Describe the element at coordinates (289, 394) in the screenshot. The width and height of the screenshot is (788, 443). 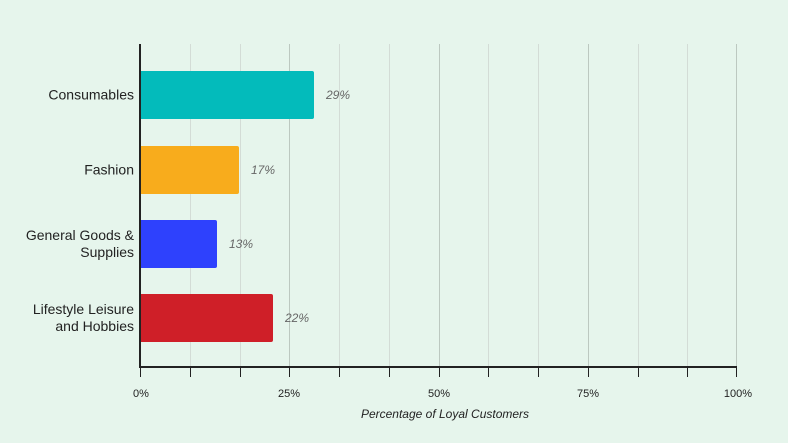
I see `x-tick-label: 25%` at that location.